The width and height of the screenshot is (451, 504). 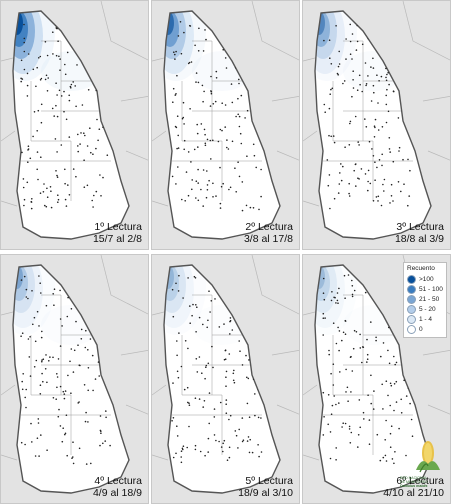 I want to click on legend-item: >100, so click(x=425, y=279).